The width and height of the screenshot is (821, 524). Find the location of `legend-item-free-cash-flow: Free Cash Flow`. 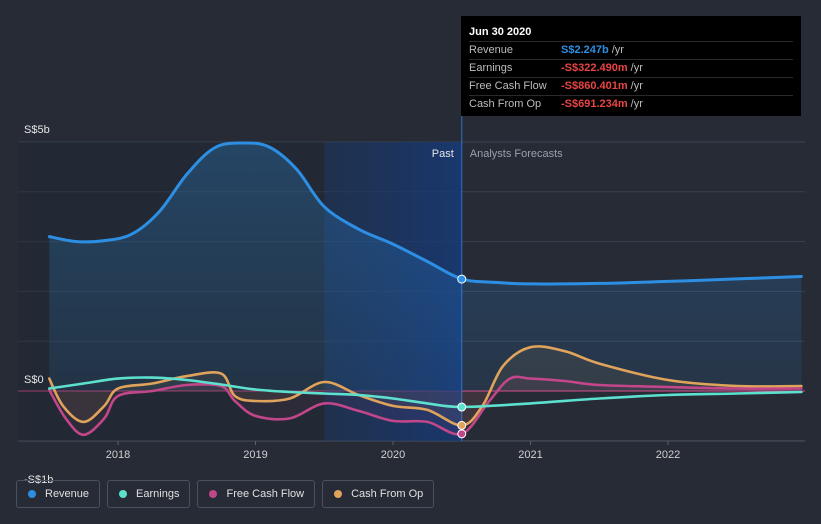

legend-item-free-cash-flow: Free Cash Flow is located at coordinates (256, 494).